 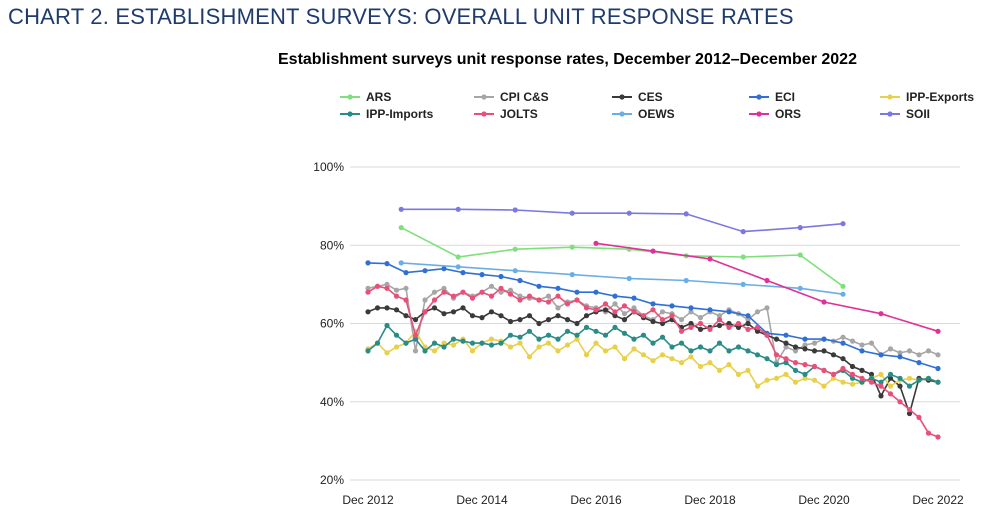 I want to click on legend-label: IPP-Exports, so click(x=940, y=97).